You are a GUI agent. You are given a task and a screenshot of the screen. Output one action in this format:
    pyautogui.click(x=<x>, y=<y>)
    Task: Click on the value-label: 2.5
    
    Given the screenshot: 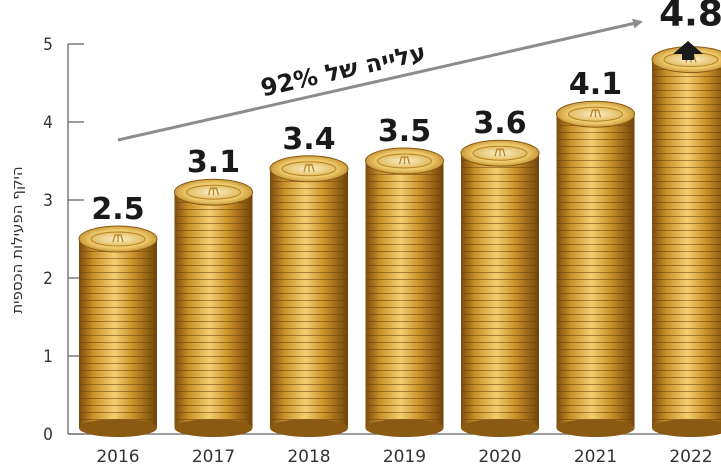 What is the action you would take?
    pyautogui.click(x=117, y=209)
    